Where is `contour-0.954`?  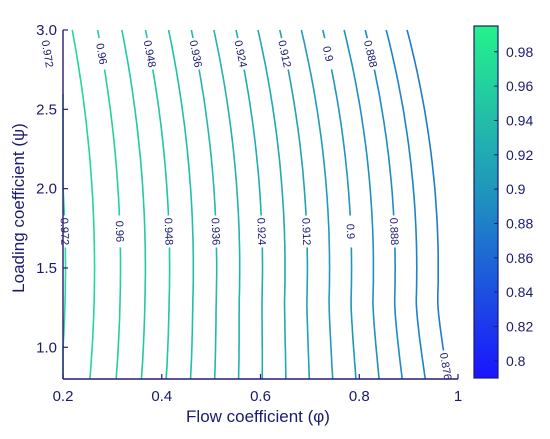 contour-0.954 is located at coordinates (134, 204).